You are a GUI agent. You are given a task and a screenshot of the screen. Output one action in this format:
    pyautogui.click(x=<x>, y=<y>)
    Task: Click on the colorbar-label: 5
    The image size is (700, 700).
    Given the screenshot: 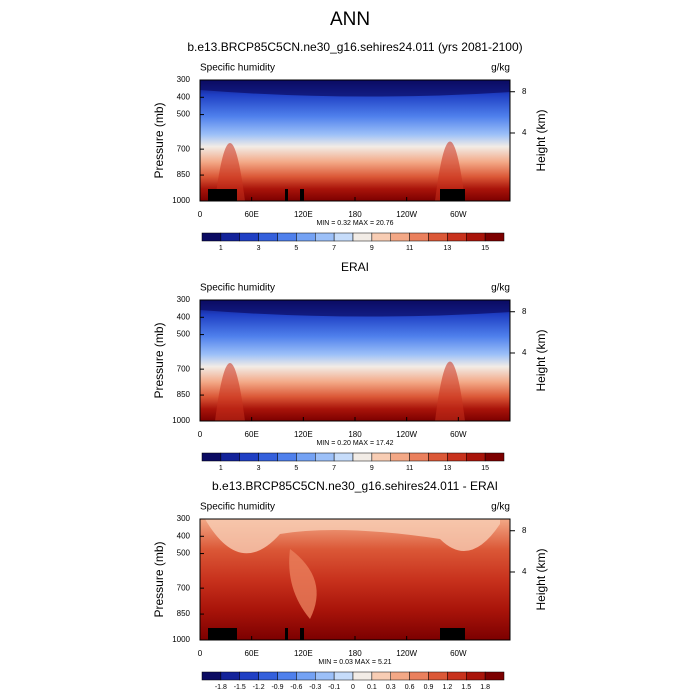 What is the action you would take?
    pyautogui.click(x=296, y=468)
    